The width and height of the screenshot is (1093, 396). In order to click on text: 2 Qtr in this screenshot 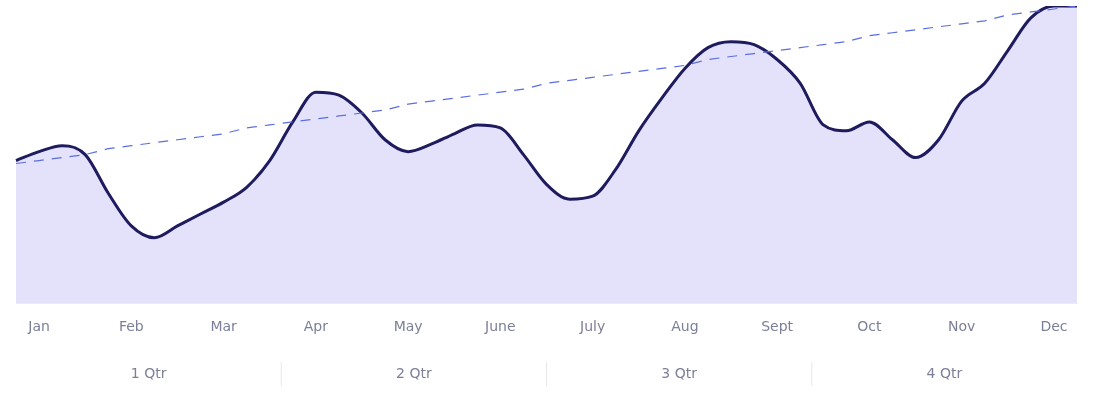, I will do `click(414, 372)`.